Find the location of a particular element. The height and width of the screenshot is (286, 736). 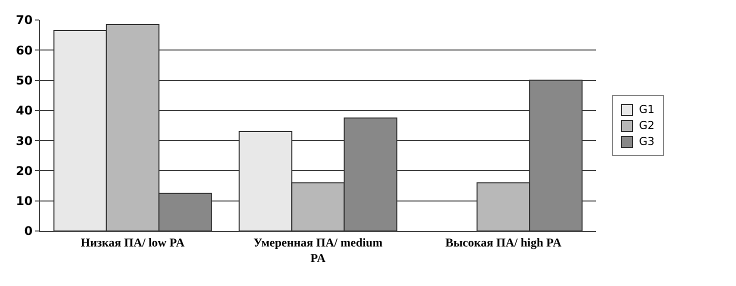

legend-label: G2 is located at coordinates (647, 125).